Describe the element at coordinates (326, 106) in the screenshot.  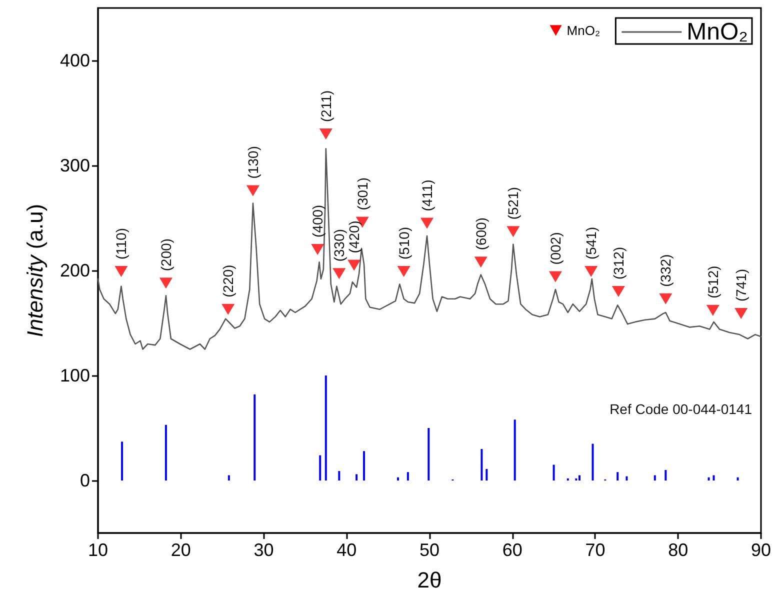
I see `annotation: (211)` at that location.